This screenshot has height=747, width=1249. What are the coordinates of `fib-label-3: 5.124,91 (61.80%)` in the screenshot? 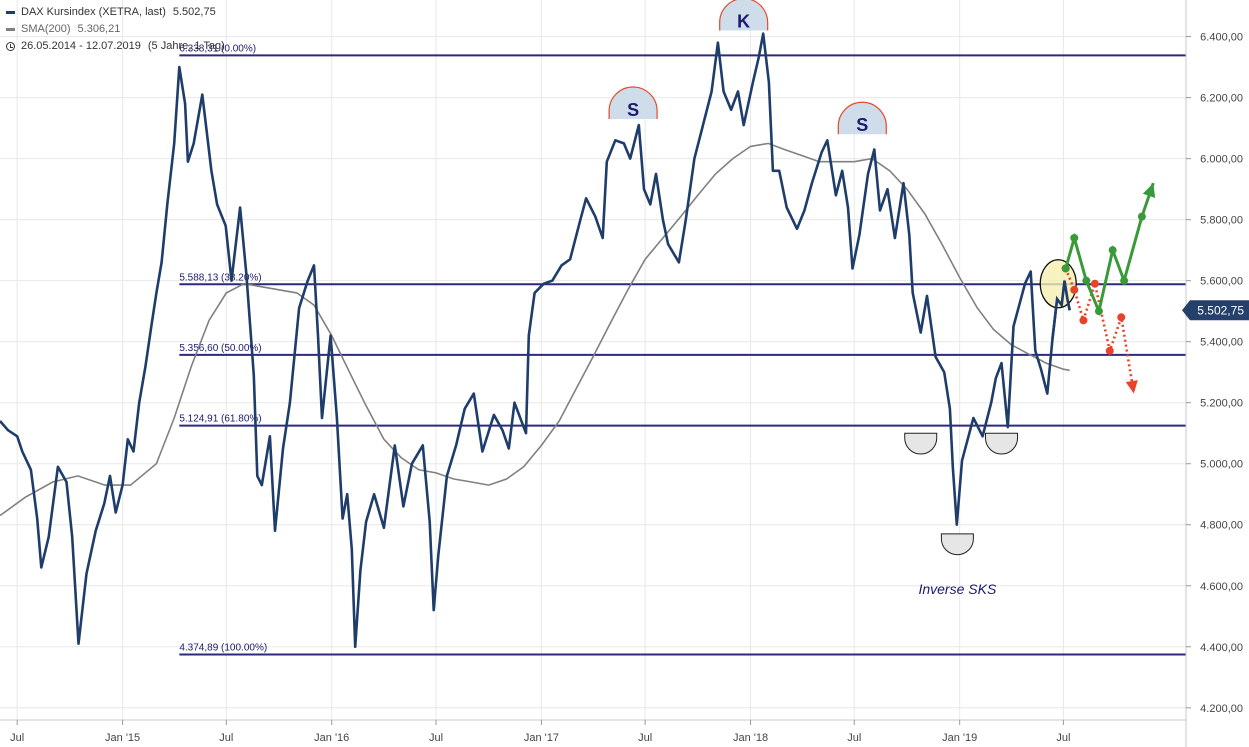 It's located at (220, 419).